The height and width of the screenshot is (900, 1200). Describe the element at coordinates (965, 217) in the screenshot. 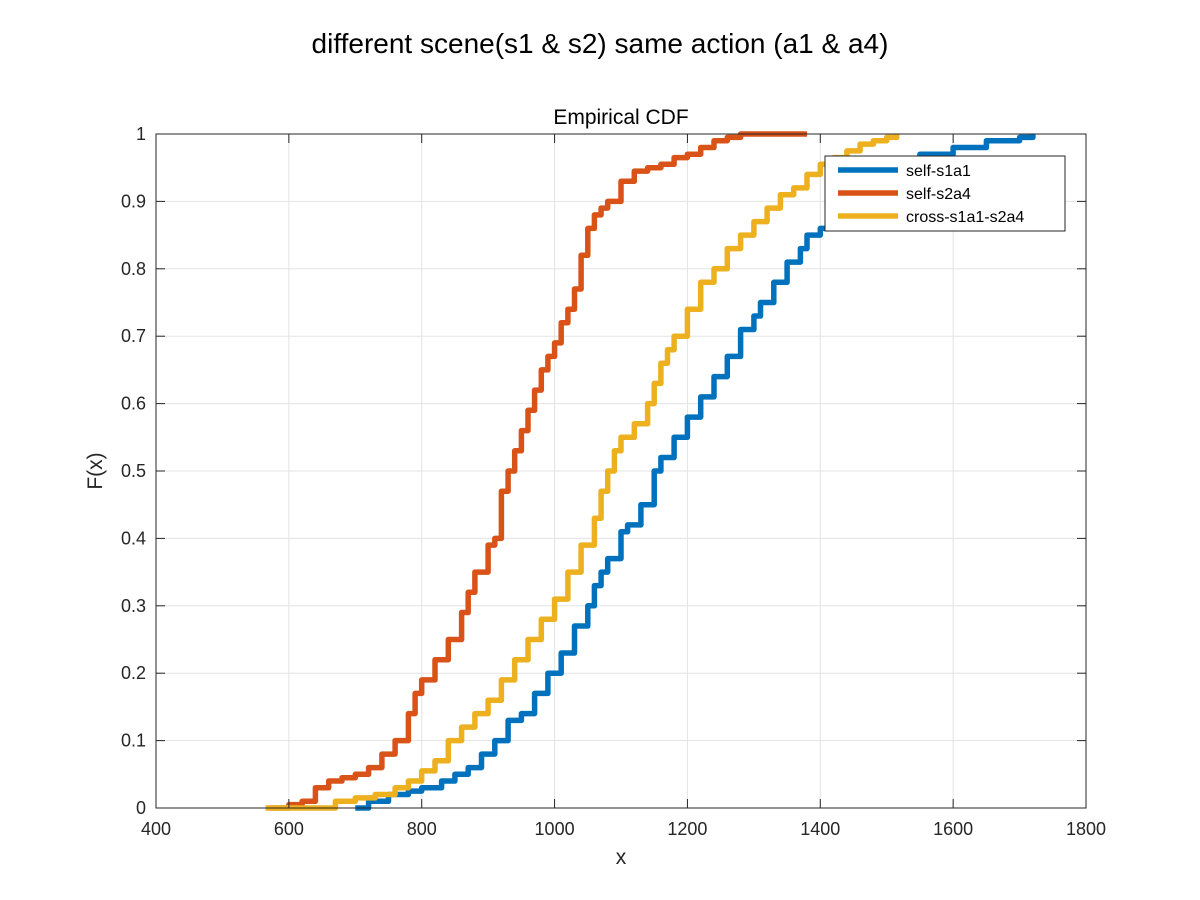

I see `legend-label: cross-s1a1-s2a4` at that location.